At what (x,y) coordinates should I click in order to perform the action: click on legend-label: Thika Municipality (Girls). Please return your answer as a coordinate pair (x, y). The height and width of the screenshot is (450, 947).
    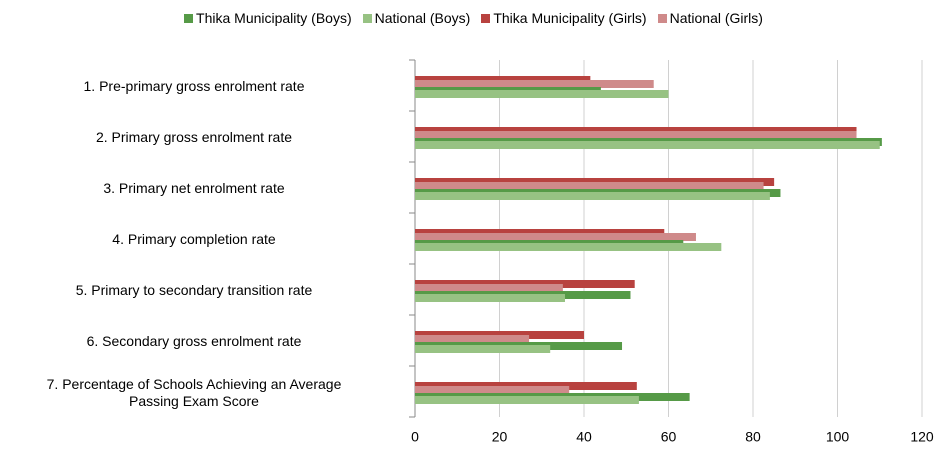
    Looking at the image, I should click on (570, 18).